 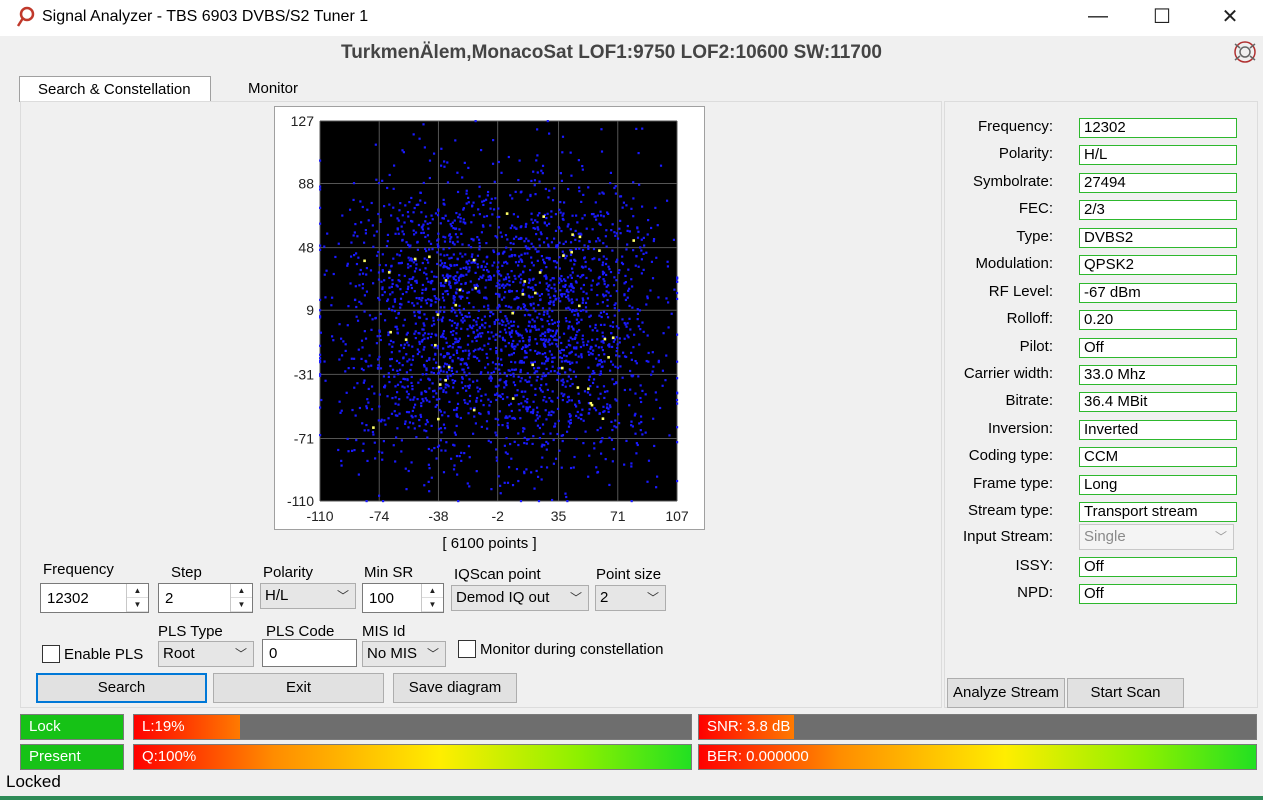 What do you see at coordinates (205, 598) in the screenshot?
I see `step-spinner: 2 ▲ ▼` at bounding box center [205, 598].